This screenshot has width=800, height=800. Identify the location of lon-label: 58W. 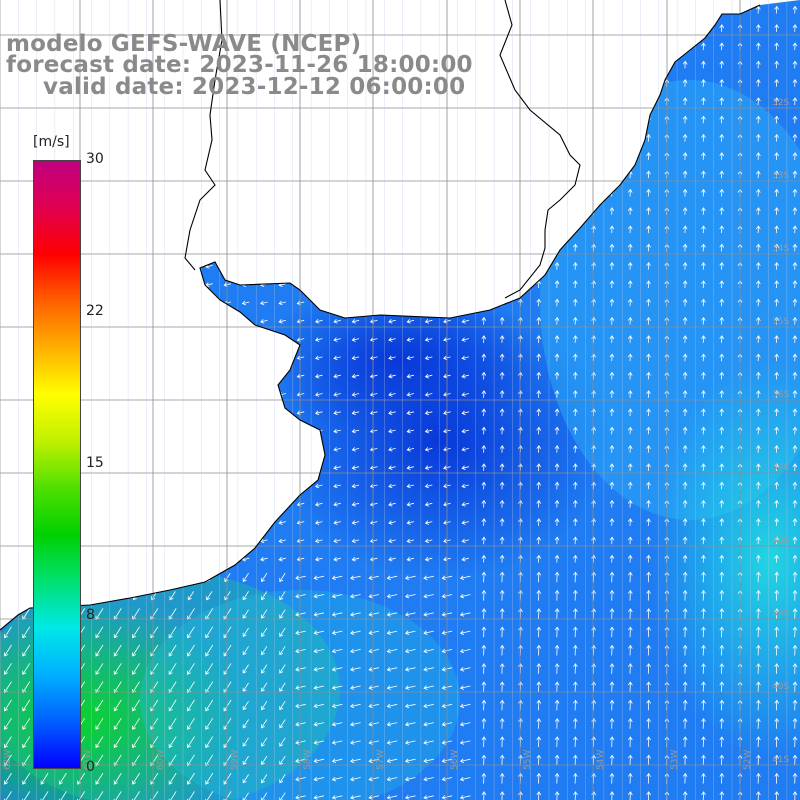
(308, 760).